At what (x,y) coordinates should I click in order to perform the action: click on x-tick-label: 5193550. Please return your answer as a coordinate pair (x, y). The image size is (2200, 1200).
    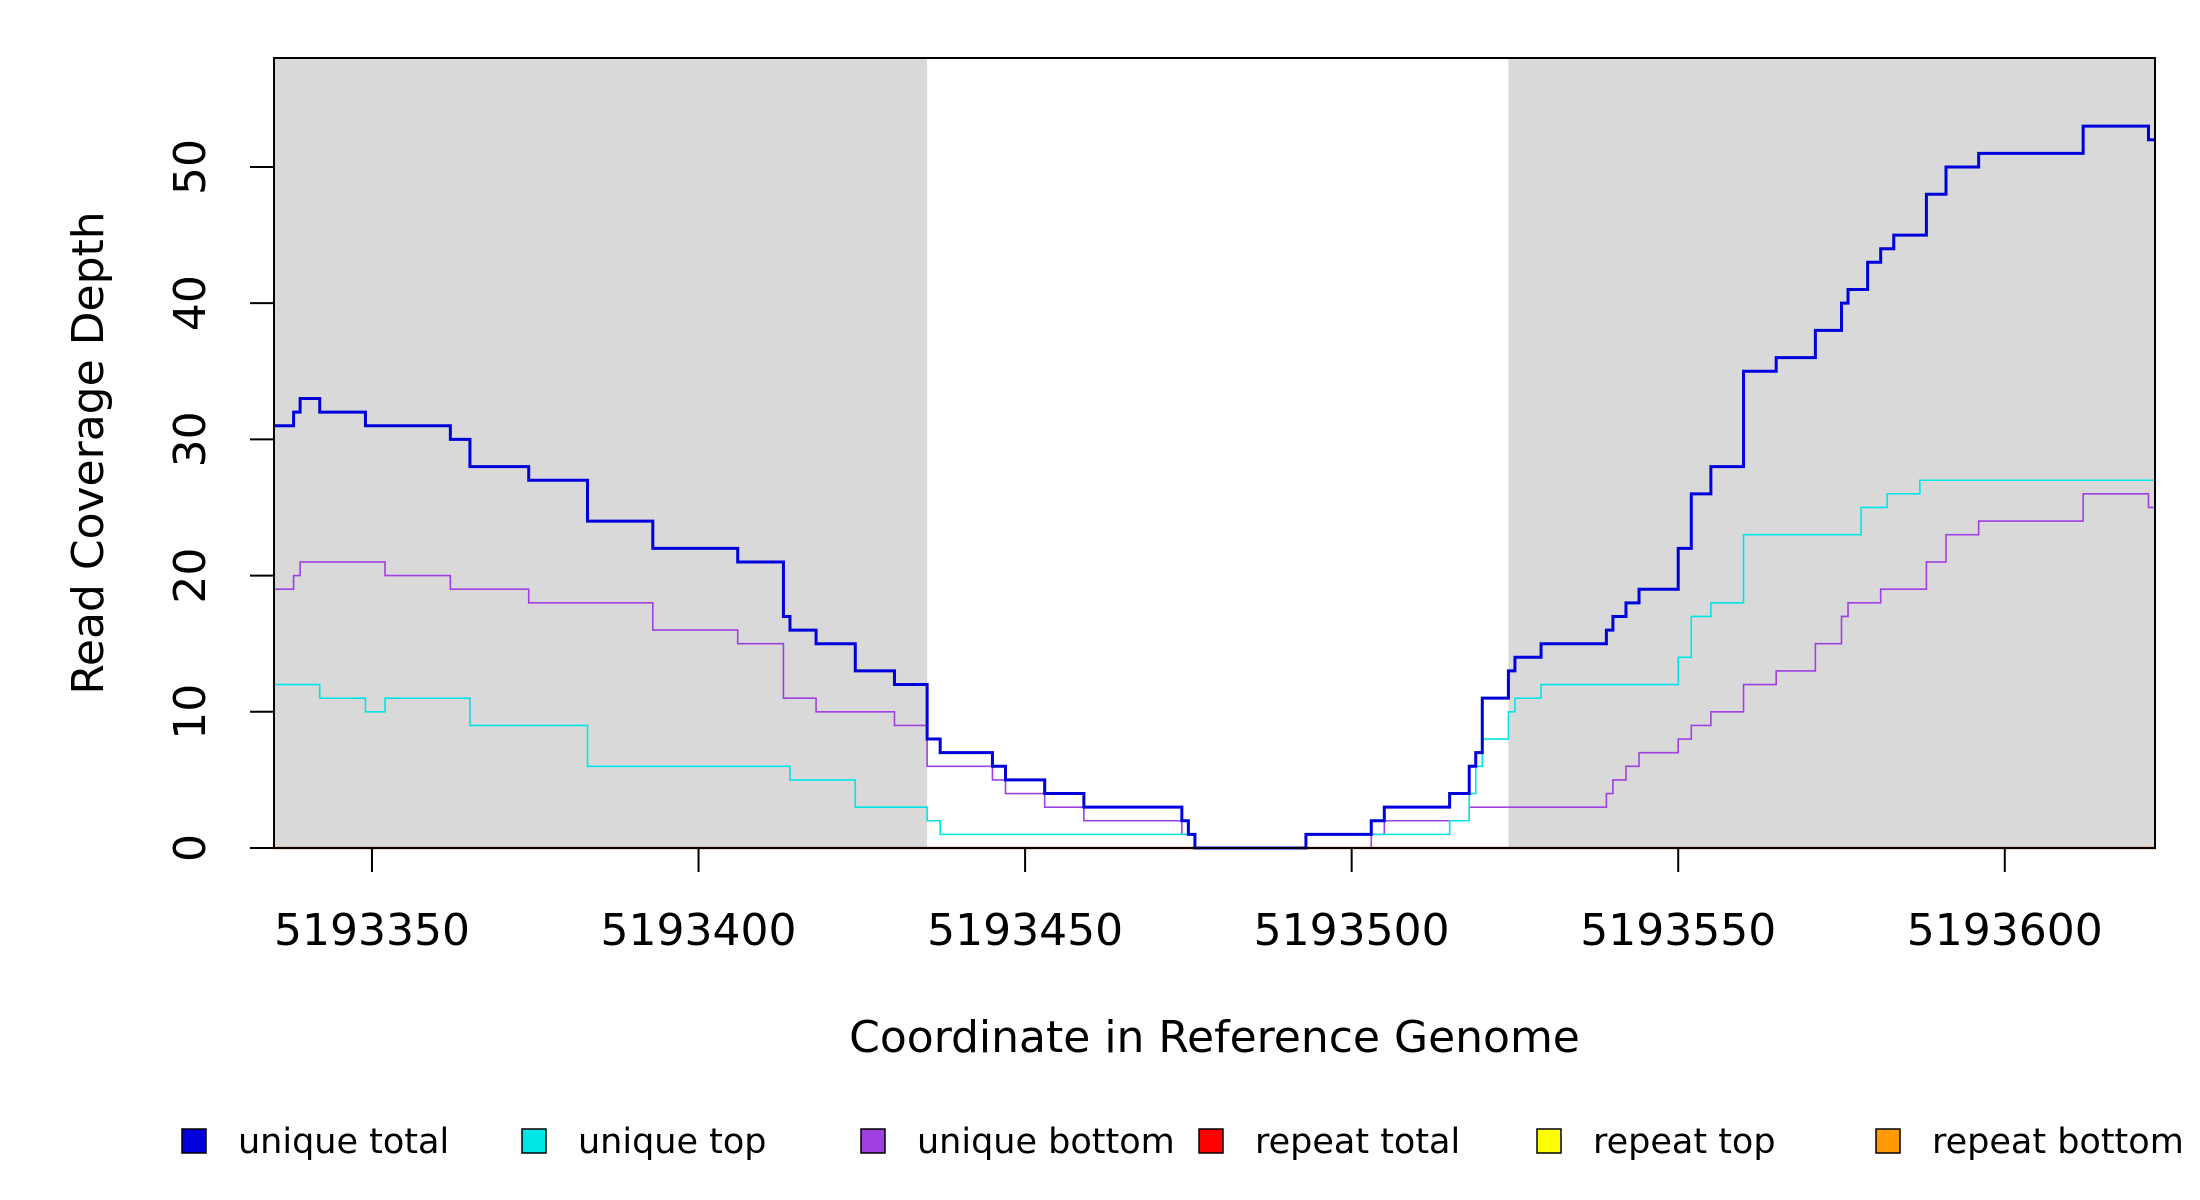
    Looking at the image, I should click on (1678, 930).